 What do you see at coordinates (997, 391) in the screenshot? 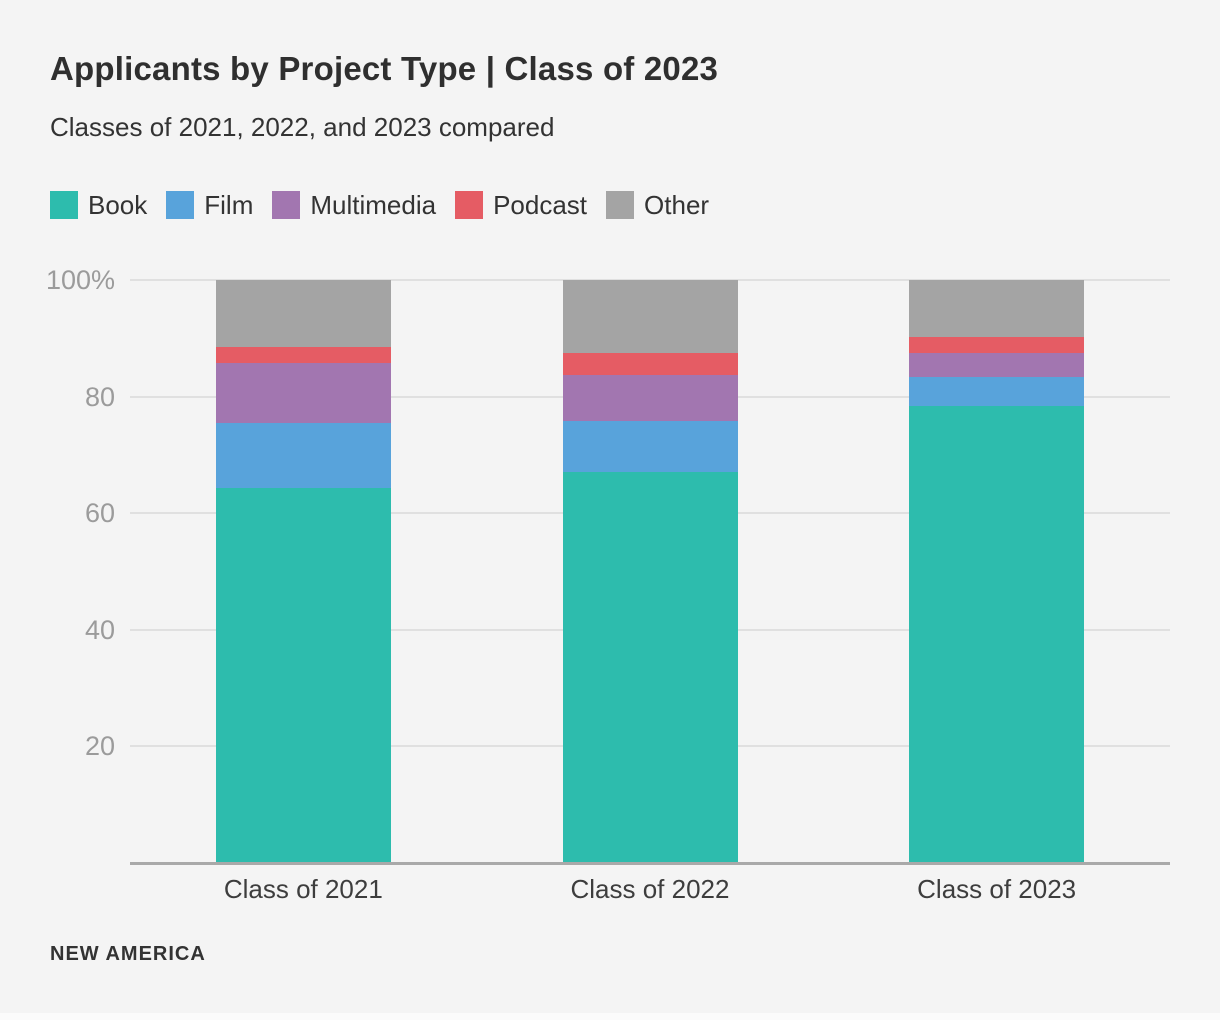
I see `bar-segment-film-class-of-2023` at bounding box center [997, 391].